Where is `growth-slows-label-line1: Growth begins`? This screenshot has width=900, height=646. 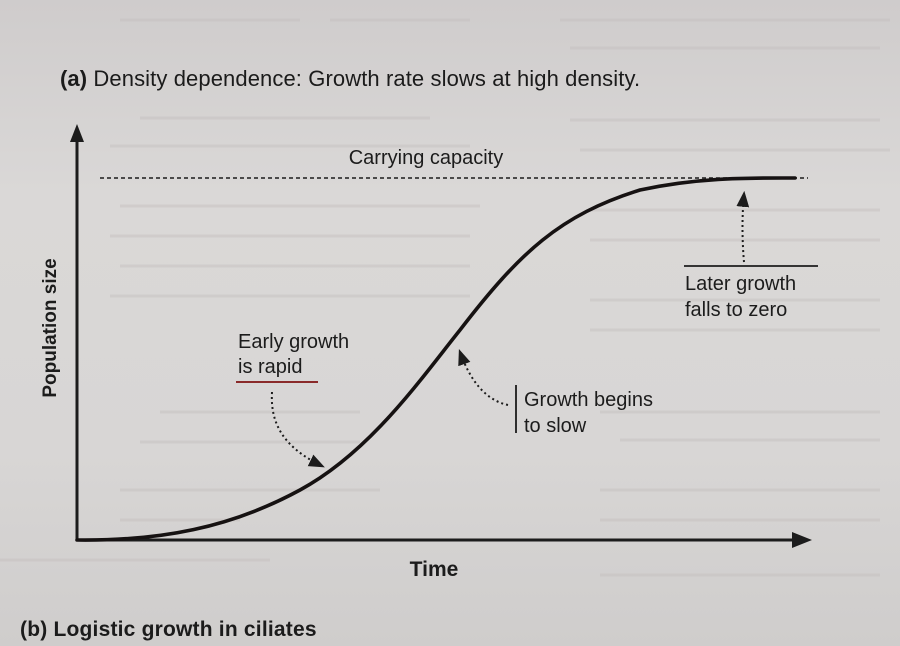
growth-slows-label-line1: Growth begins is located at coordinates (588, 400).